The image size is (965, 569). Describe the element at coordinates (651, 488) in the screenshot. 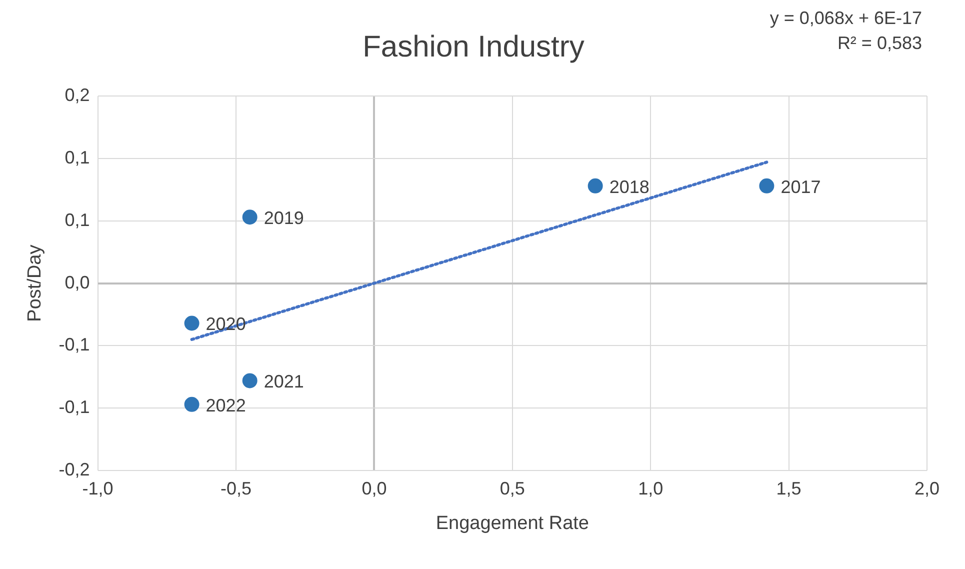

I see `x-tick-label: 1,0` at that location.